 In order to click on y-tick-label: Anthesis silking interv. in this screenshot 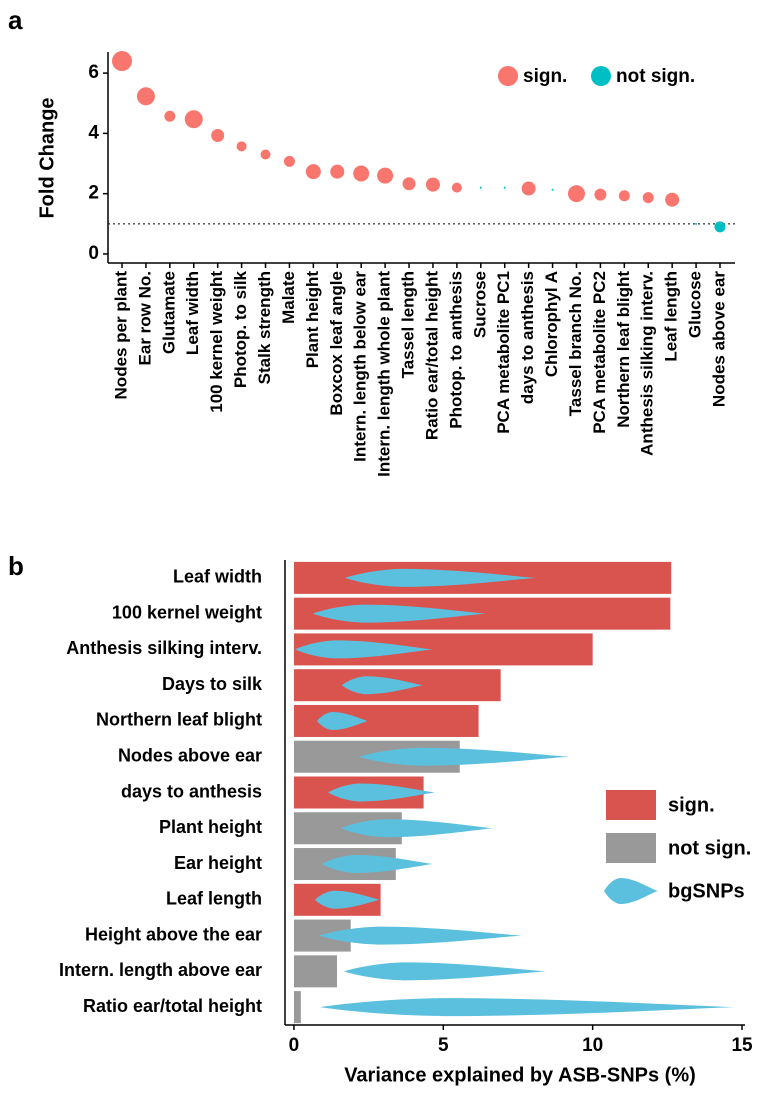, I will do `click(164, 648)`.